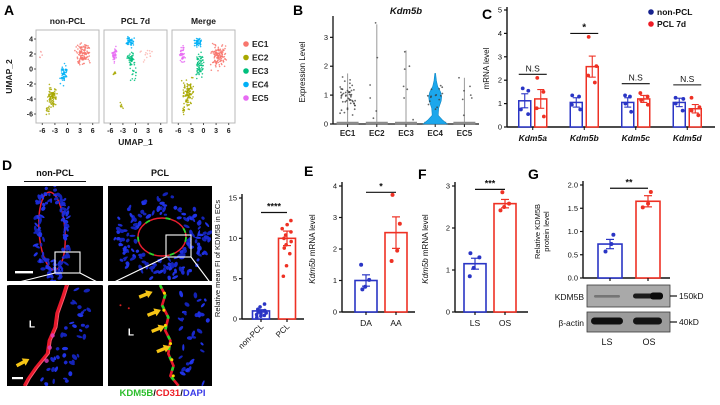  What do you see at coordinates (573, 208) in the screenshot?
I see `svg-text: 1.5` at bounding box center [573, 208].